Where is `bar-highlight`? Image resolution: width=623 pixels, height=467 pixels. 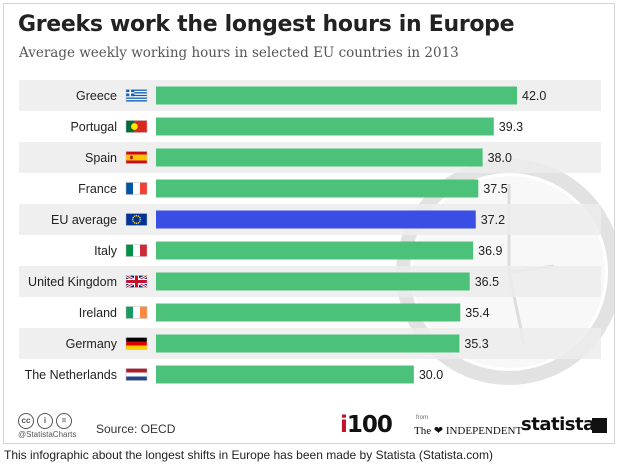 bar-highlight is located at coordinates (316, 219).